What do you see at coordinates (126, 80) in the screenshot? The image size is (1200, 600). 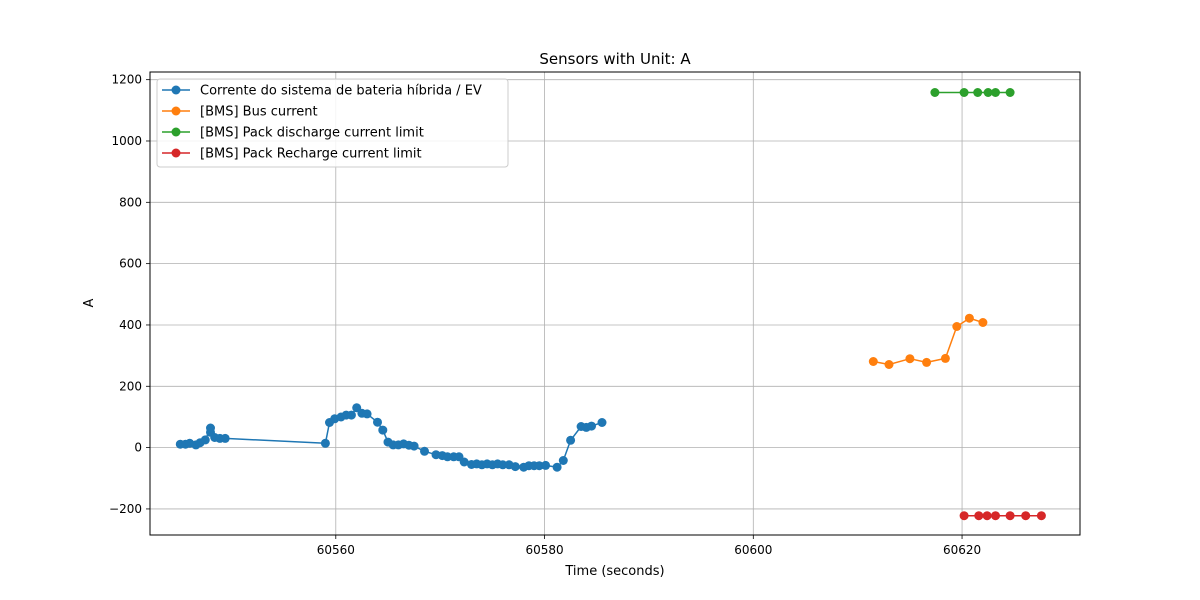 I see `y-tick-label: 1200` at bounding box center [126, 80].